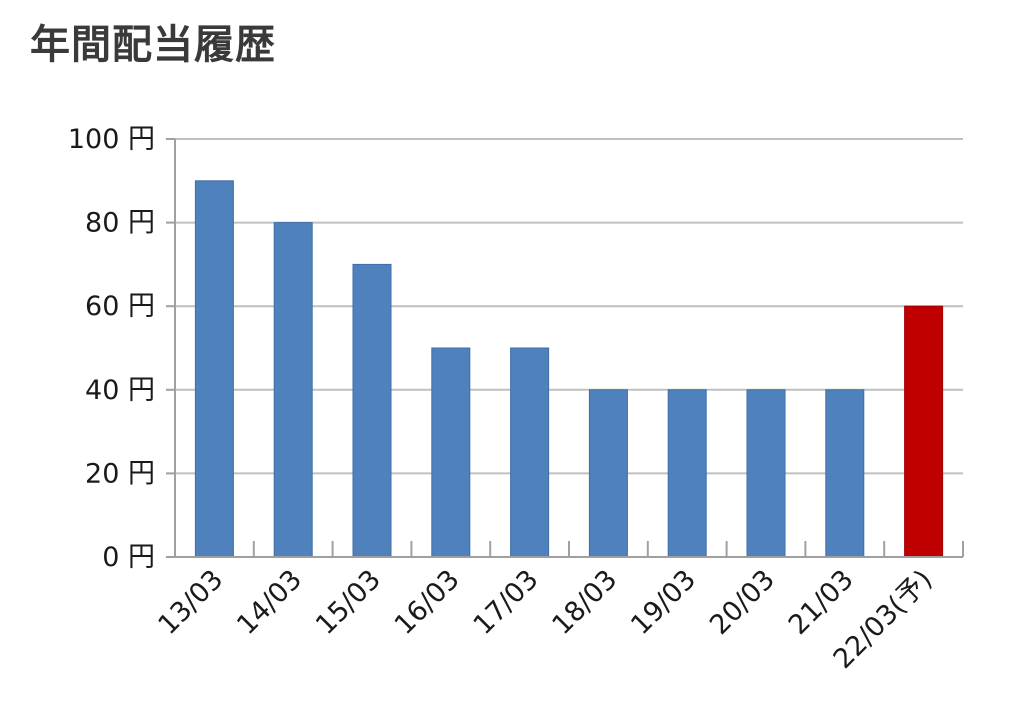 This screenshot has width=1024, height=722. I want to click on y-tick-label: 20 円, so click(120, 473).